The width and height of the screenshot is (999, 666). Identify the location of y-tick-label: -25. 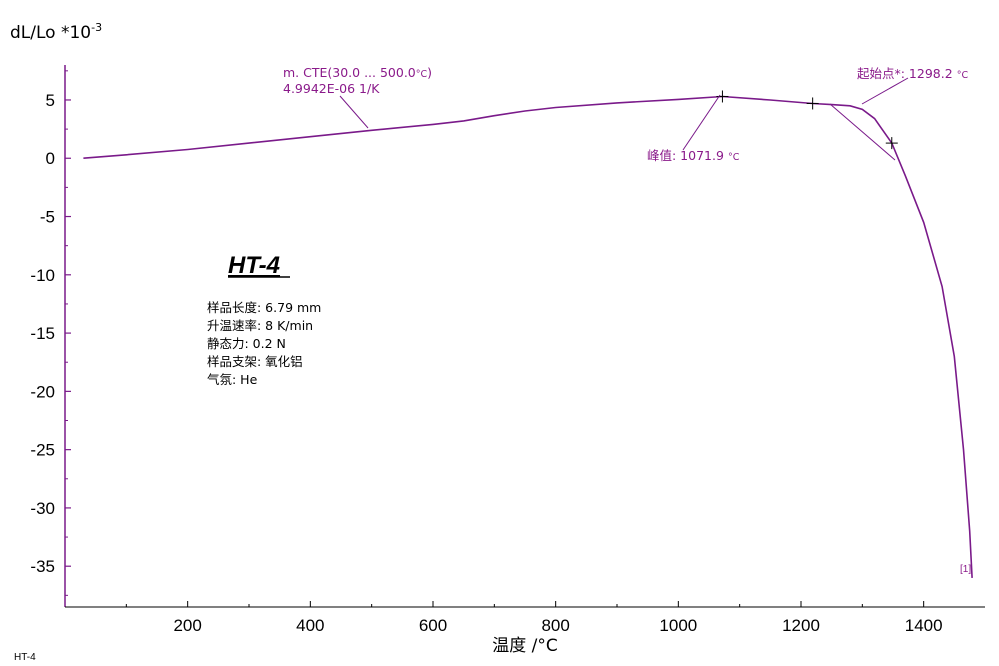
(42, 450).